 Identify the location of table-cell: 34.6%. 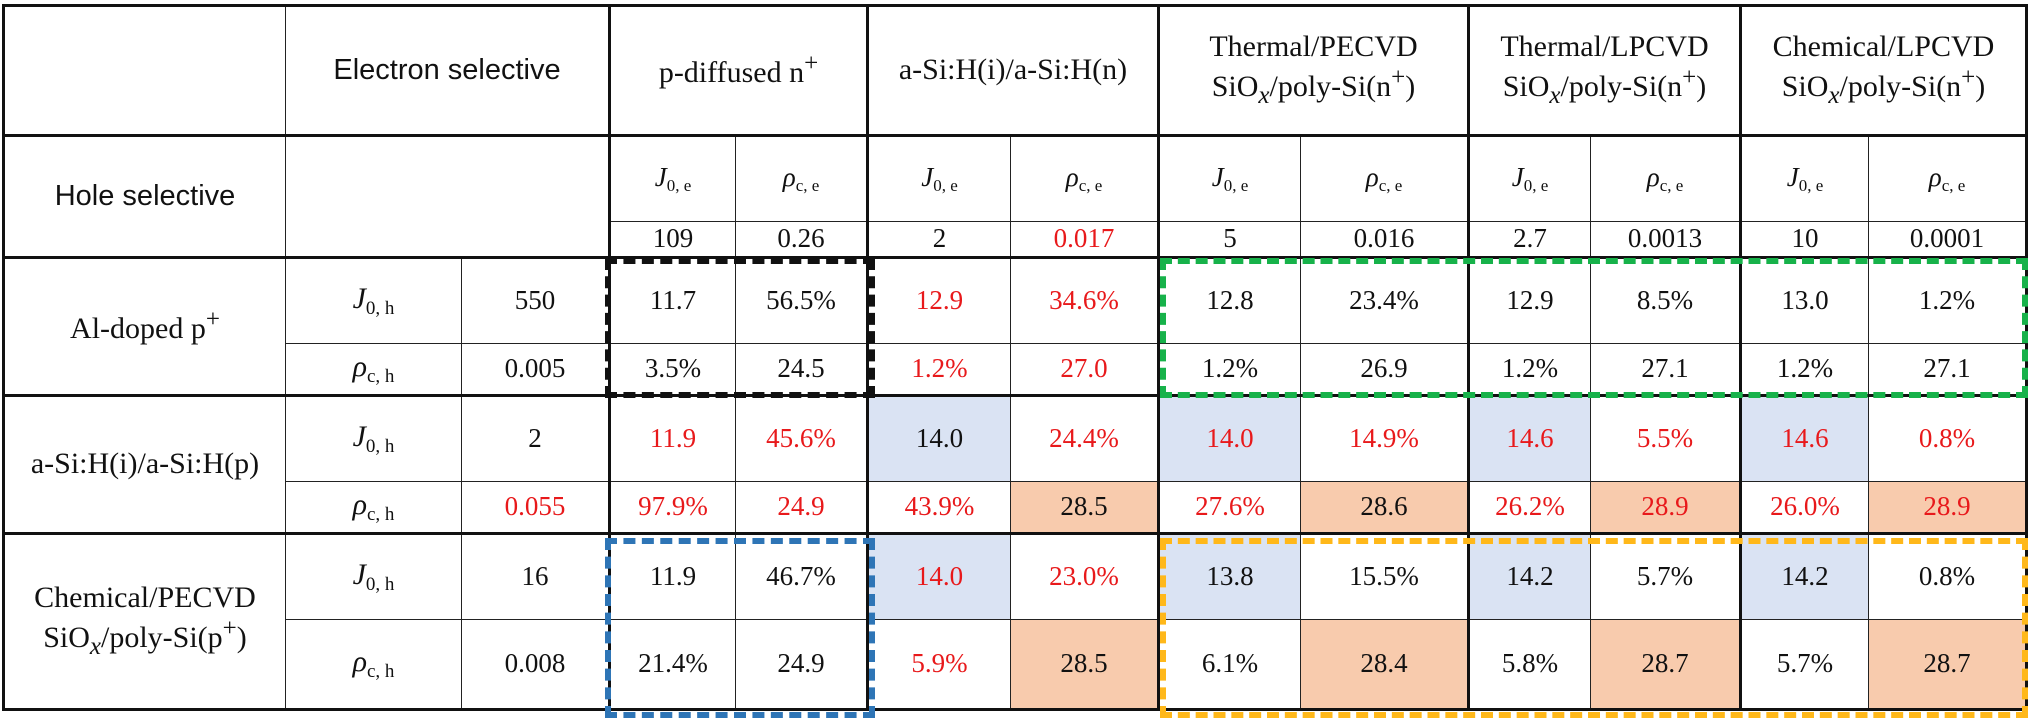
(1084, 300).